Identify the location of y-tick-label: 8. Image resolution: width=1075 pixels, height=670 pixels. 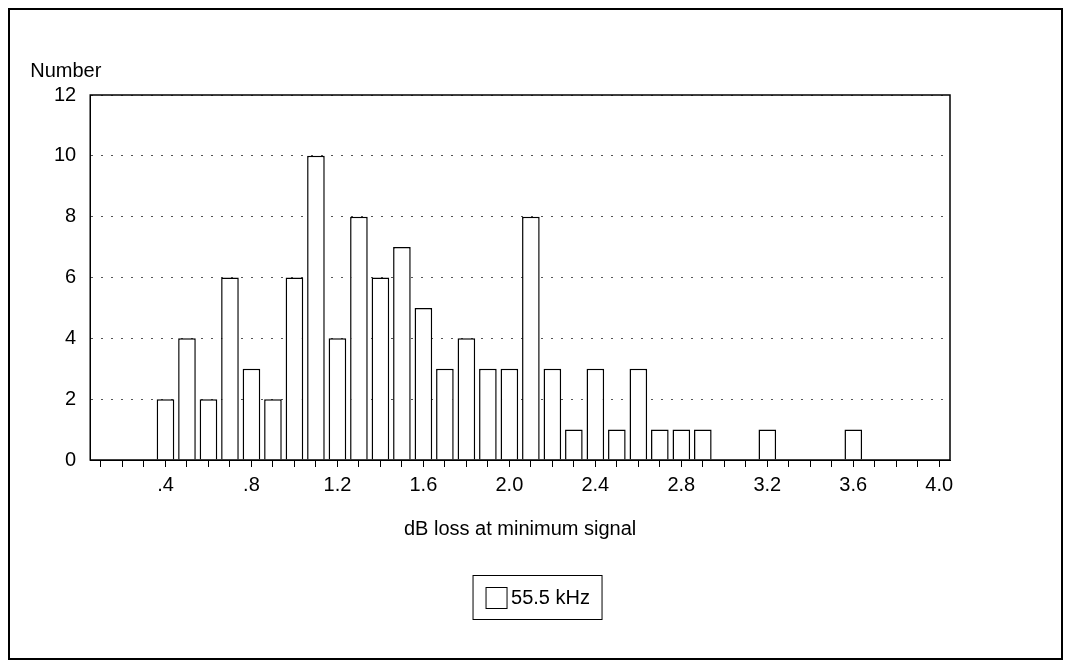
(71, 215).